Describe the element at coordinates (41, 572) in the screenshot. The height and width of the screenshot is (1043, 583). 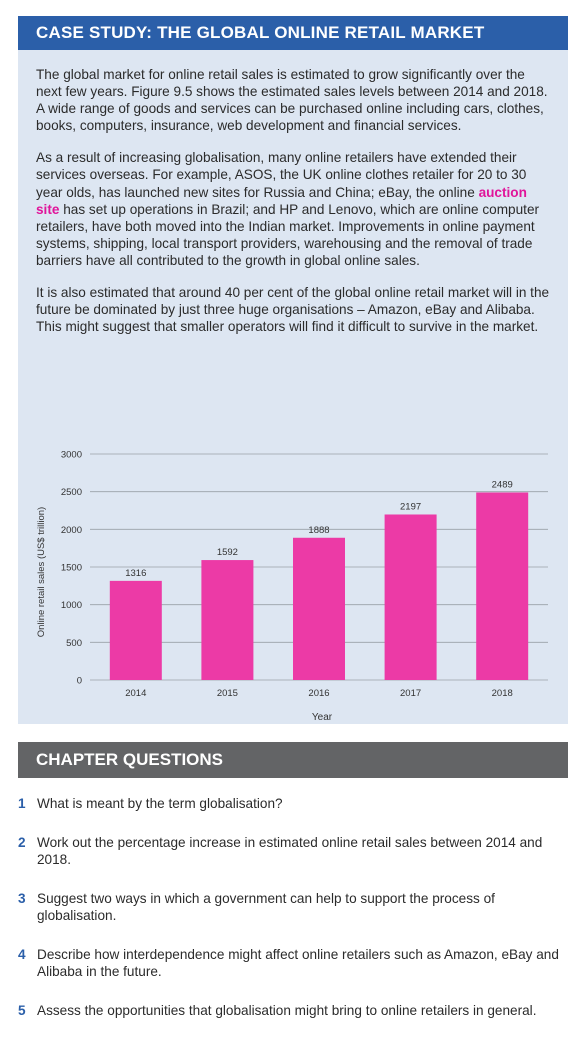
I see `y-axis-title: Online retail sales (US$ trillion)` at that location.